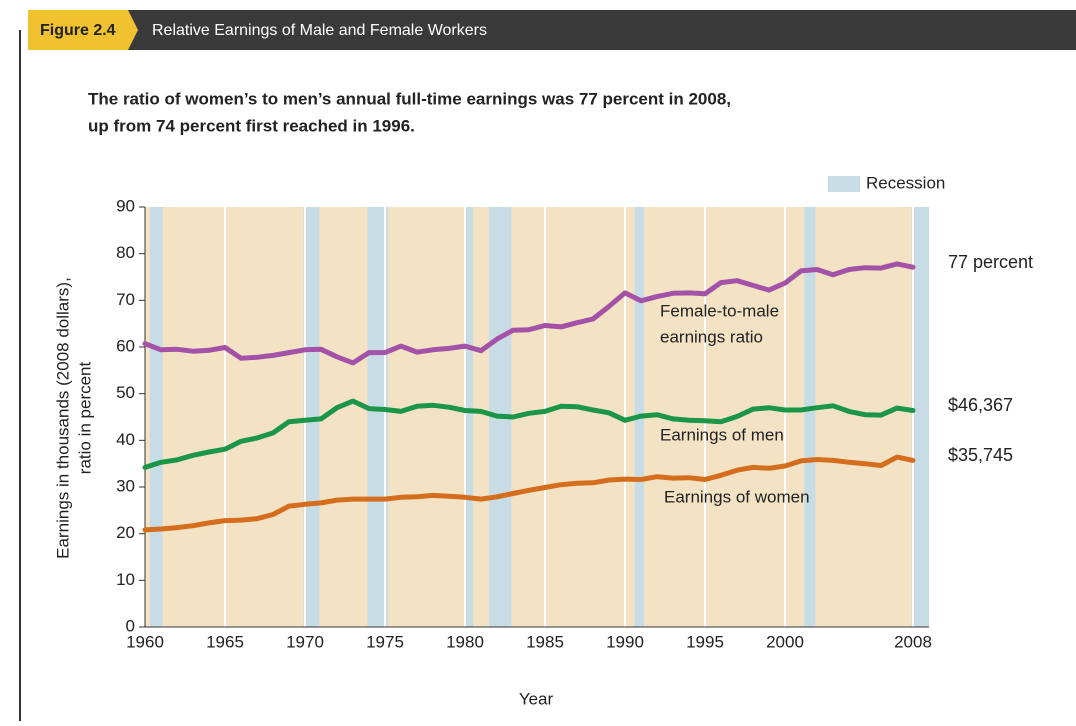 This screenshot has height=726, width=1076. What do you see at coordinates (145, 641) in the screenshot?
I see `x-tick-label: 1960` at bounding box center [145, 641].